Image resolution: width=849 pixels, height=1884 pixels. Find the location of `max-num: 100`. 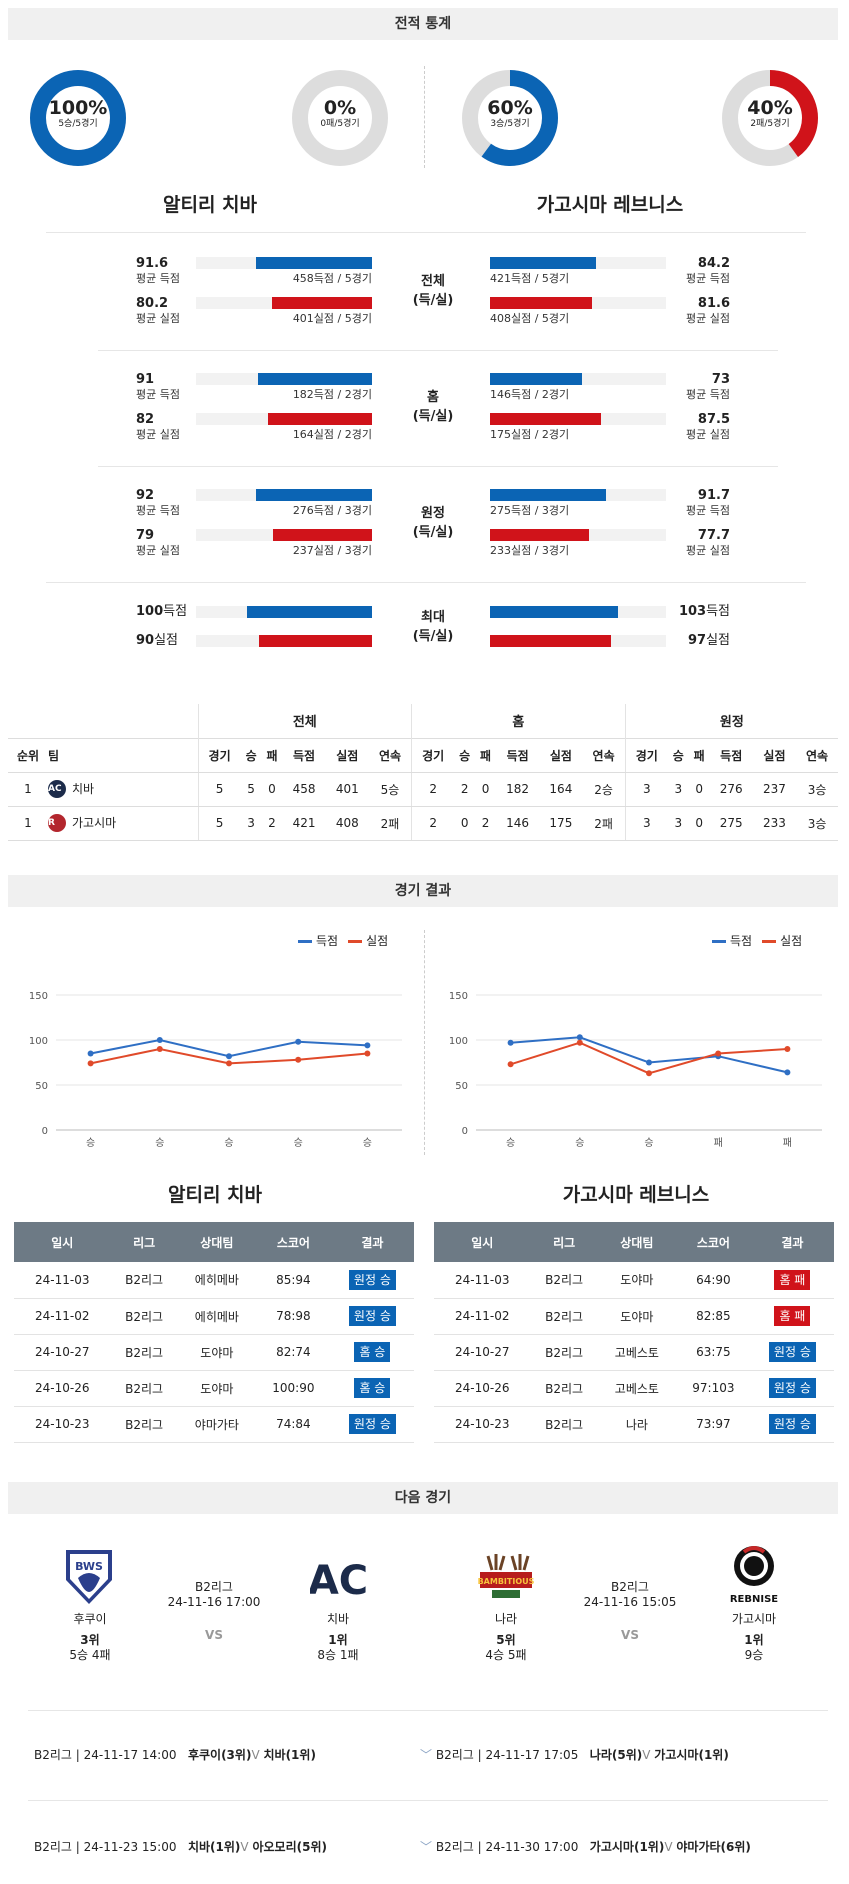

max-num: 100 is located at coordinates (150, 611).